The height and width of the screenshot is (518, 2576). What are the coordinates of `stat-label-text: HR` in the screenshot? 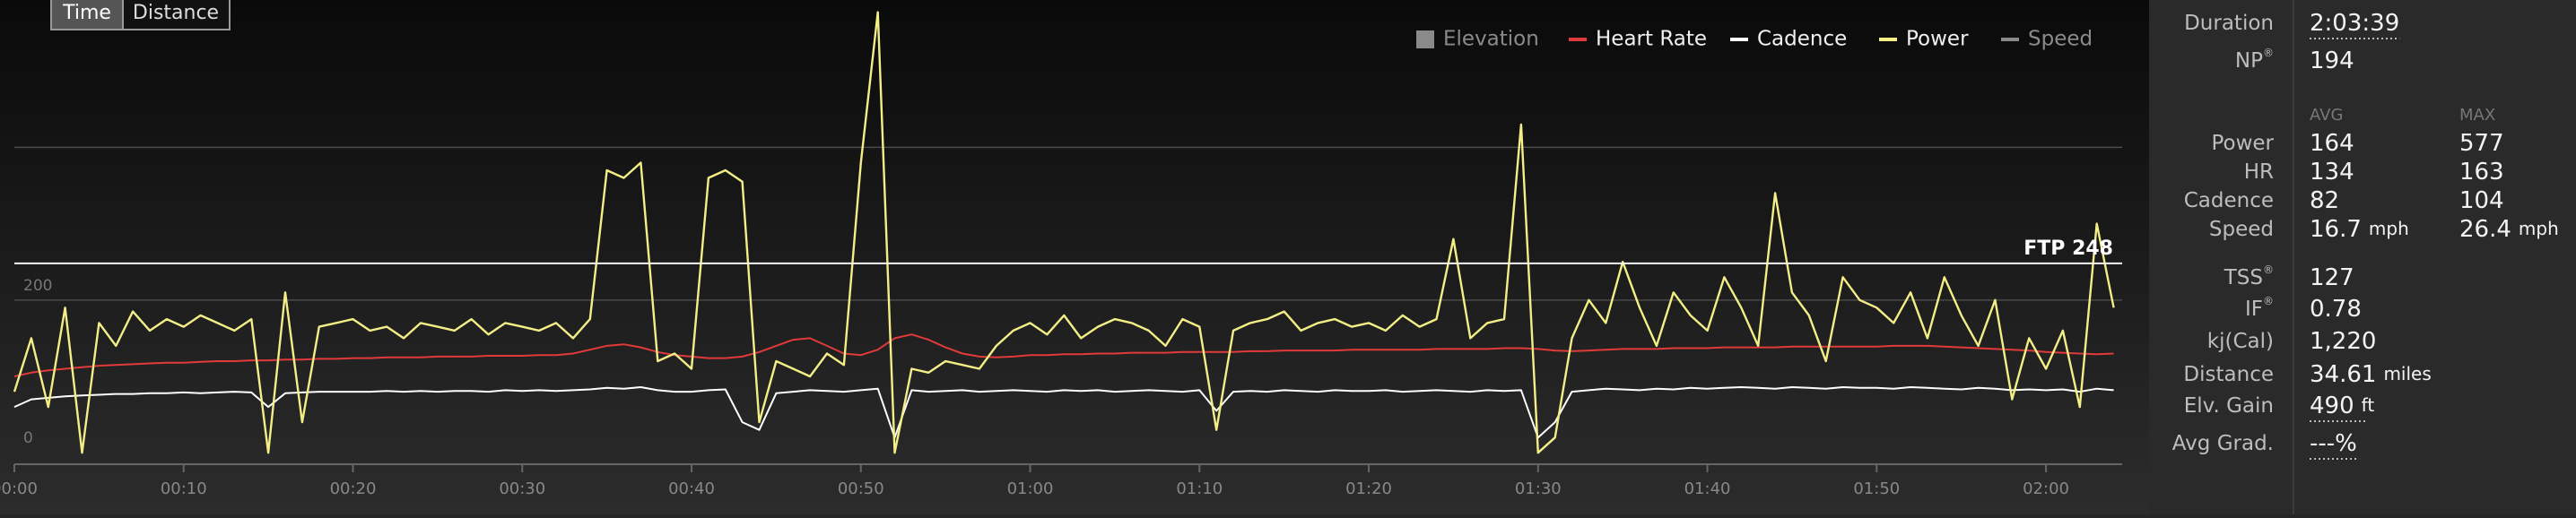 It's located at (2259, 172).